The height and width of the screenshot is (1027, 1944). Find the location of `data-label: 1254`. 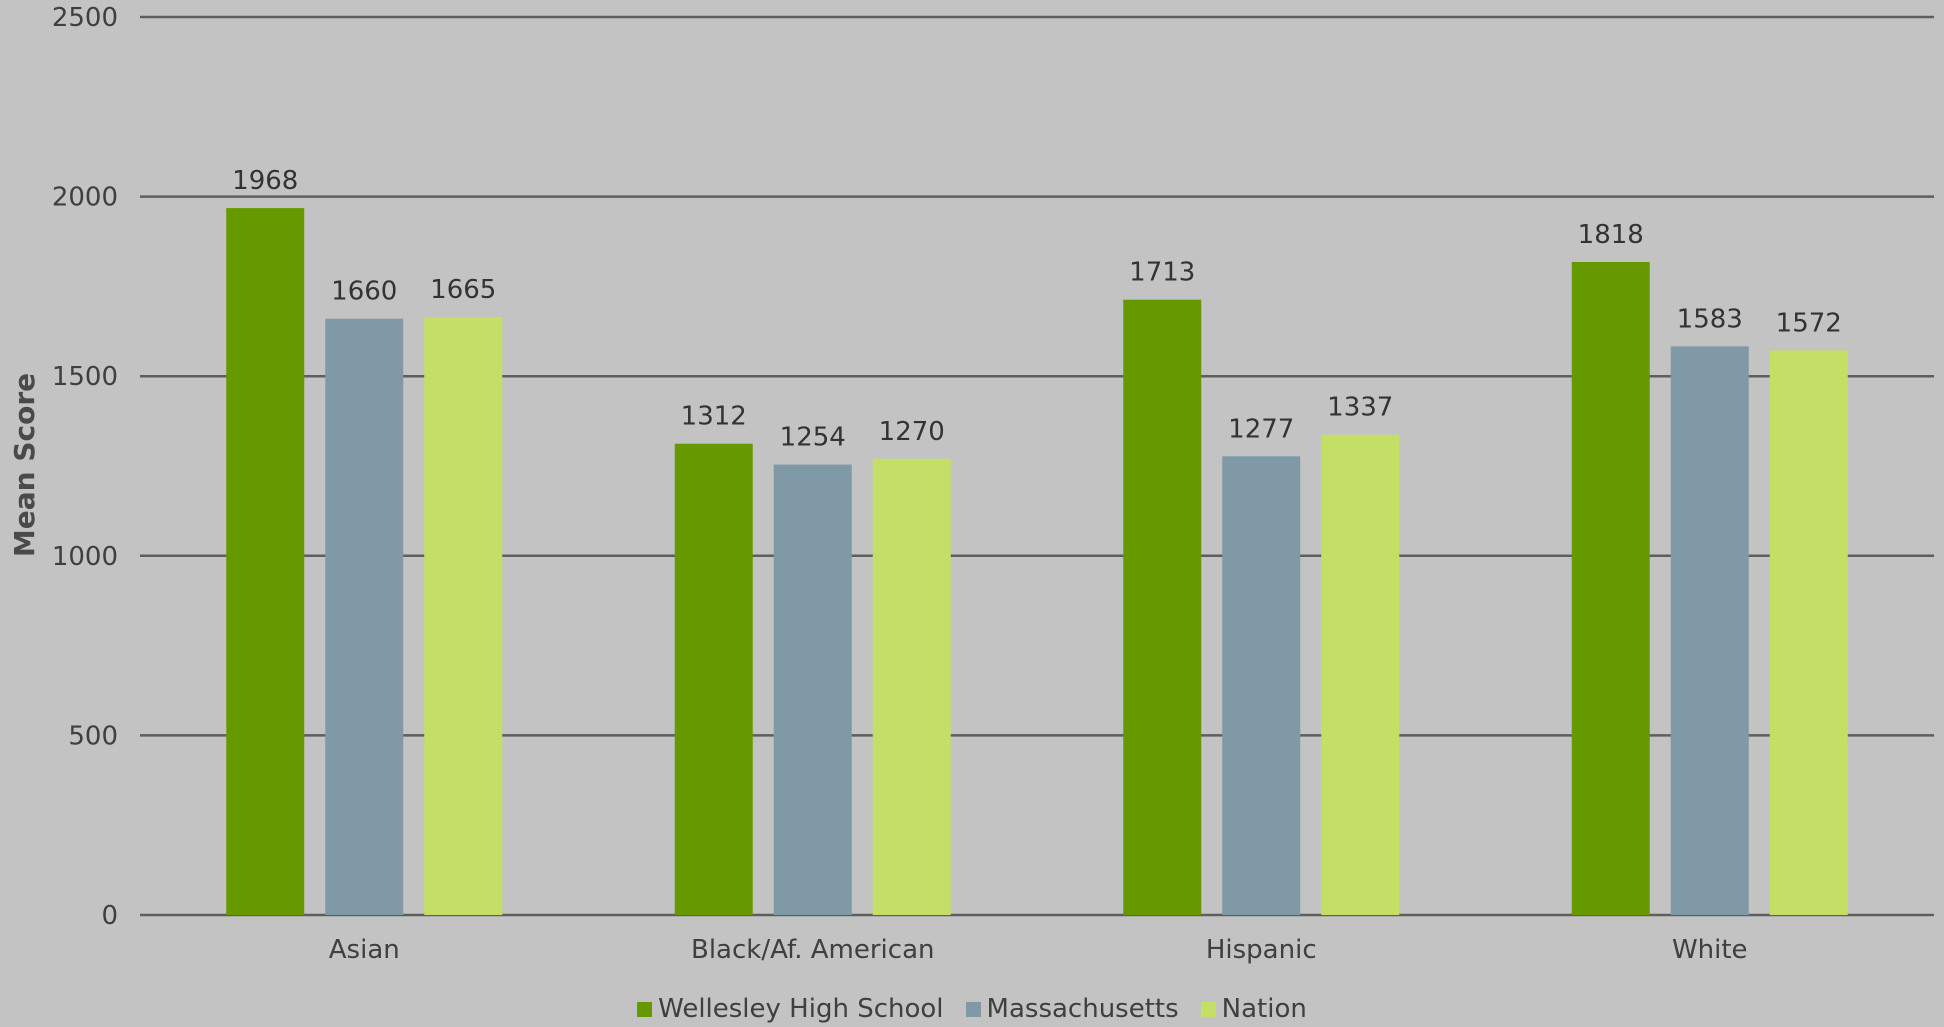

data-label: 1254 is located at coordinates (813, 438).